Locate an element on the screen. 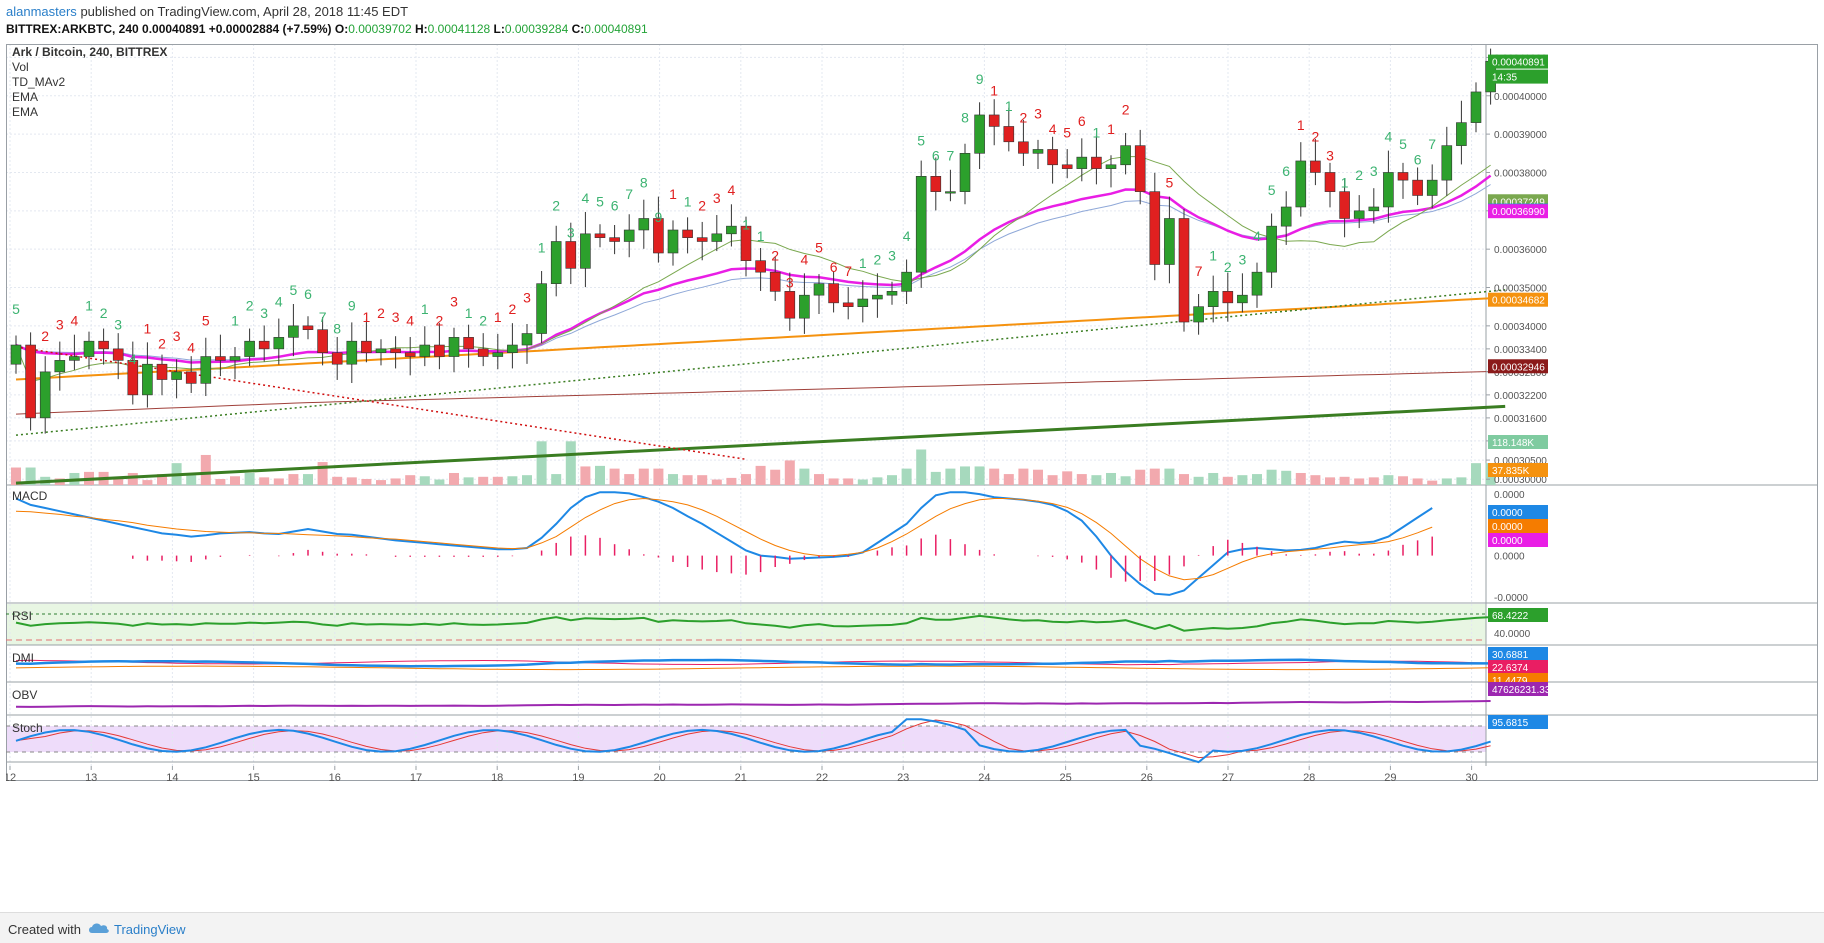 This screenshot has width=1824, height=943. low-value: 0.00039284 is located at coordinates (536, 29).